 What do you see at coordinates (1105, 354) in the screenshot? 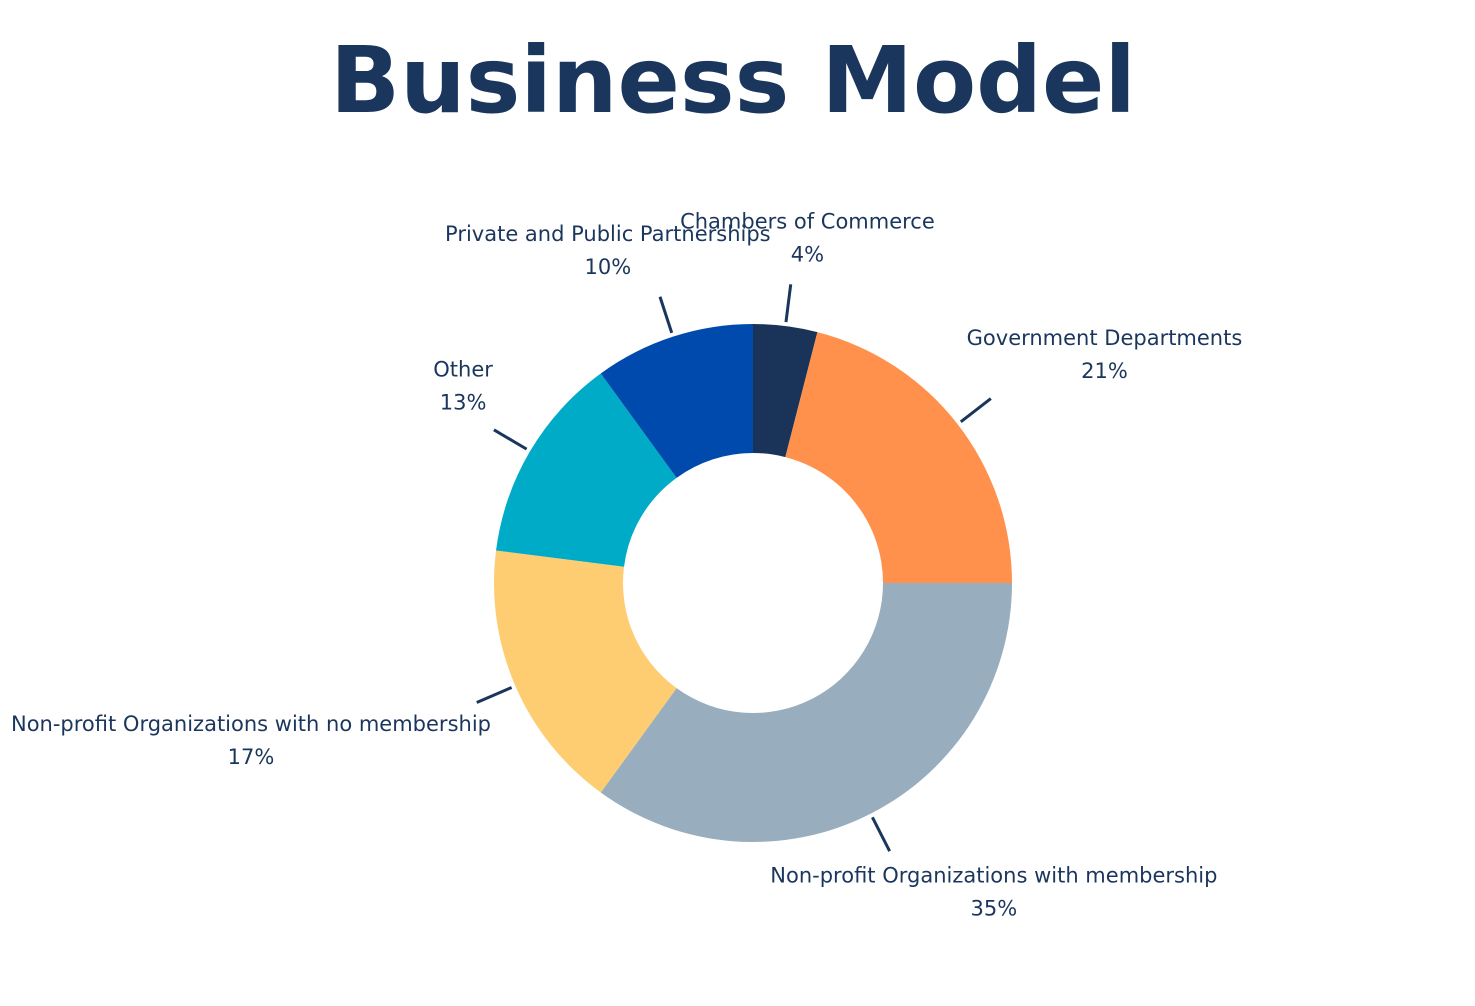
I see `slice-label: Government Departments 21%` at bounding box center [1105, 354].